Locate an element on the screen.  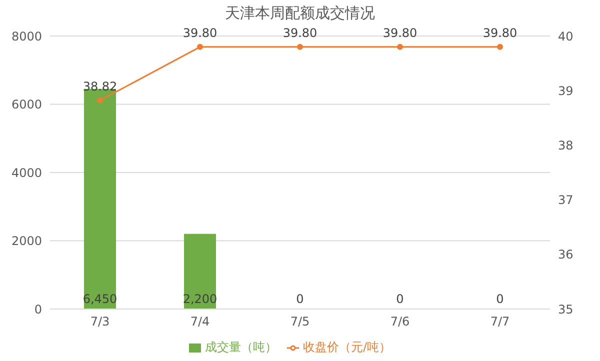
chart-title: 天津本周配额成交情况 is located at coordinates (300, 13).